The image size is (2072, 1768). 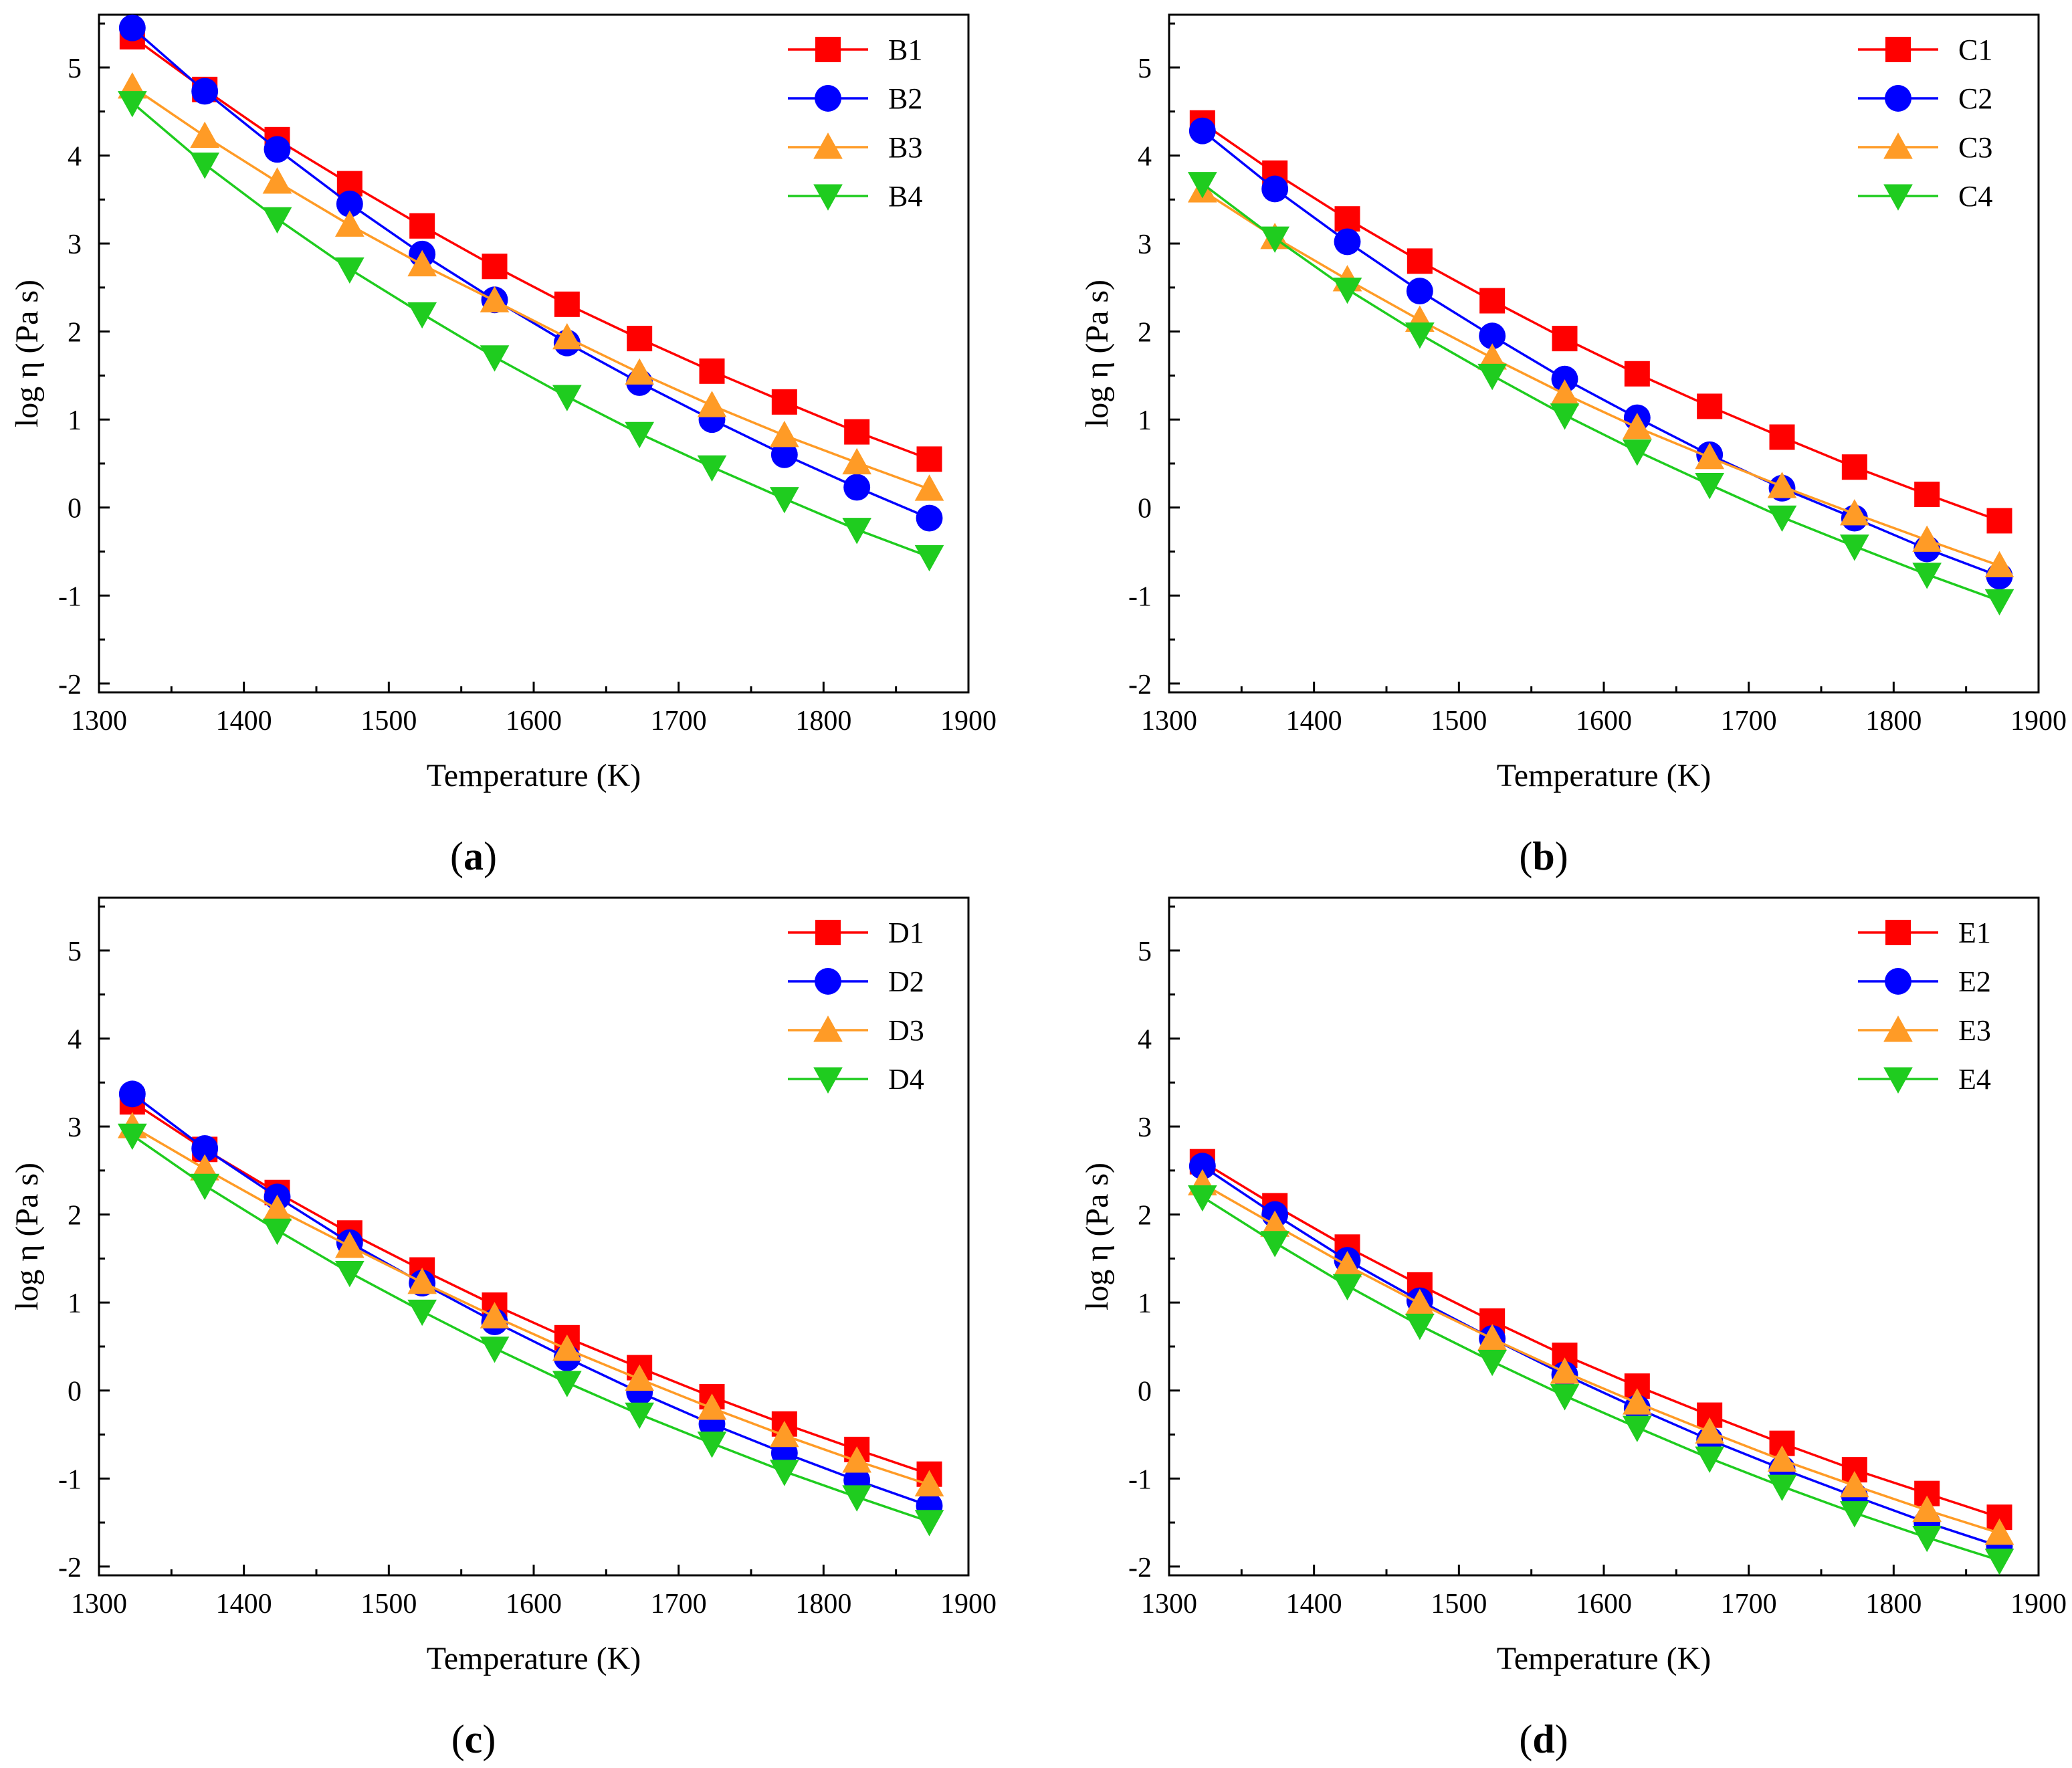 I want to click on series-line-D3, so click(x=531, y=1305).